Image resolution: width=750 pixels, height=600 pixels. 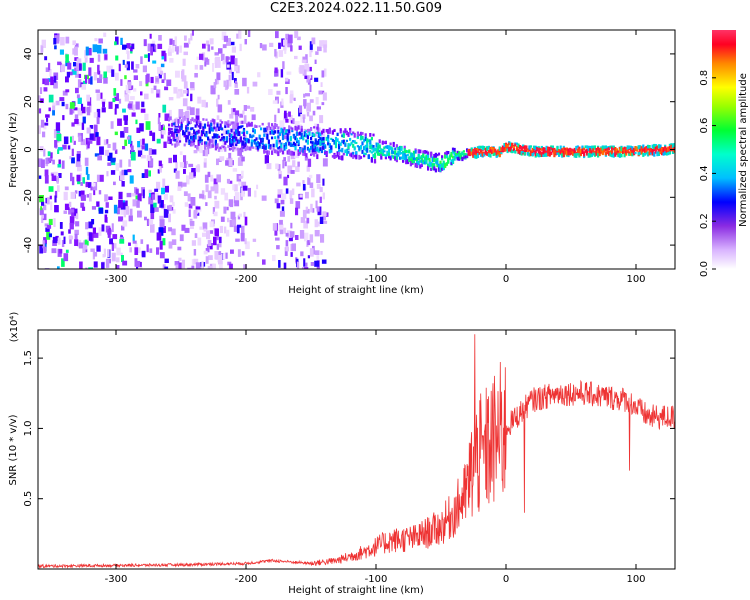 I want to click on x-tick-label: -100, so click(x=376, y=279).